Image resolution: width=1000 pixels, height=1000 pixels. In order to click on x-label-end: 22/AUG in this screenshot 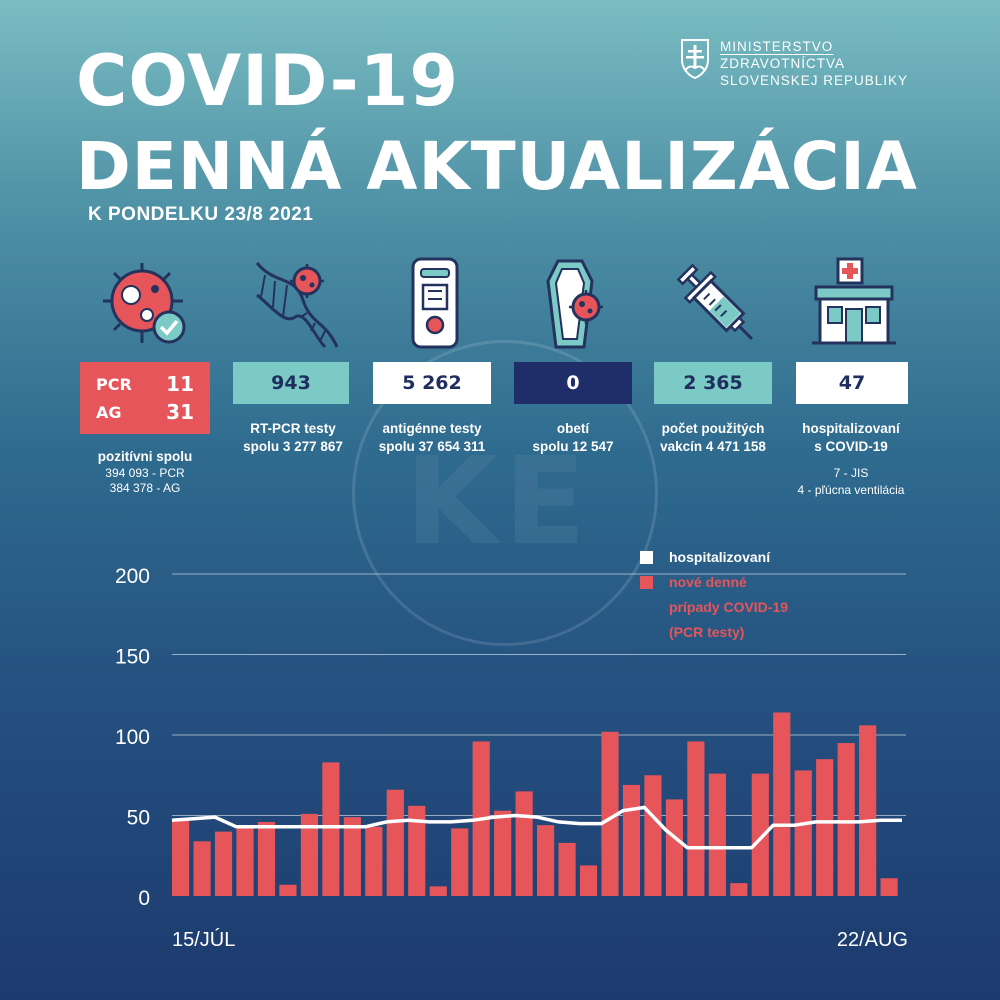, I will do `click(872, 940)`.